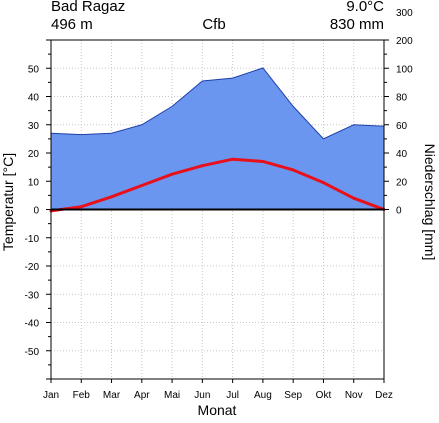 This screenshot has width=439, height=423. Describe the element at coordinates (353, 198) in the screenshot. I see `temperature-point-nov` at that location.